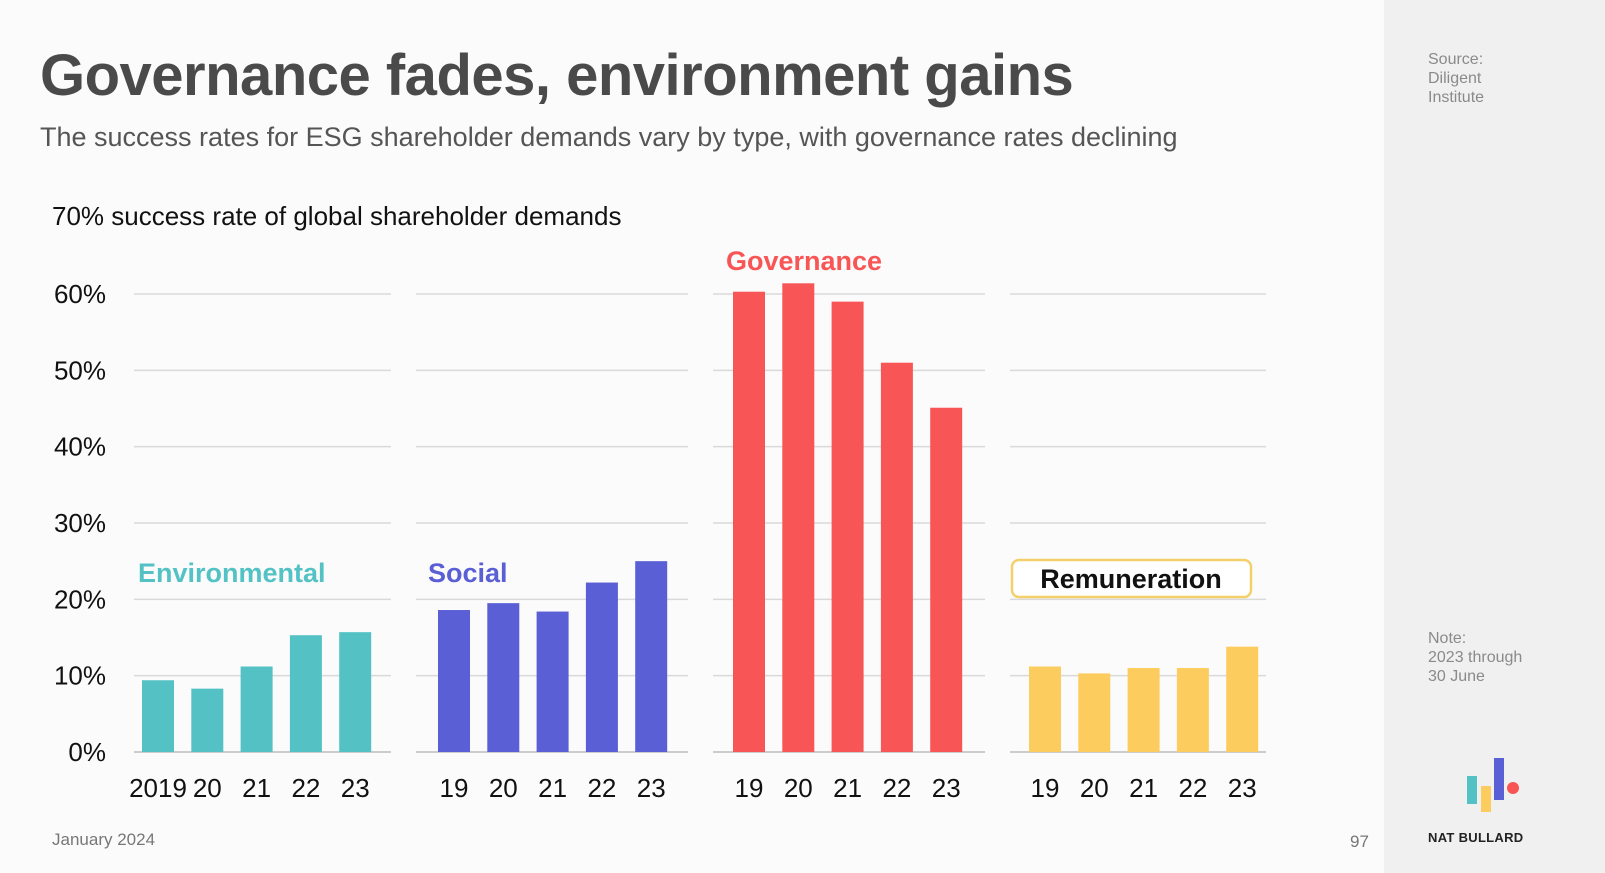 The width and height of the screenshot is (1605, 873). Describe the element at coordinates (1493, 785) in the screenshot. I see `brand-logo-icon` at that location.